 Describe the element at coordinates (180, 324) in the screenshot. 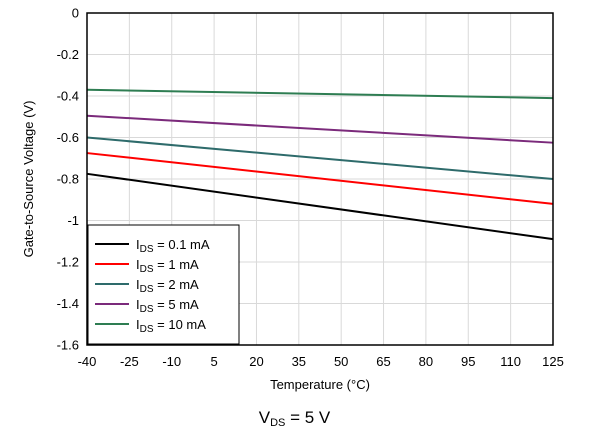

I see `legend-label-value: = 10 mA` at that location.